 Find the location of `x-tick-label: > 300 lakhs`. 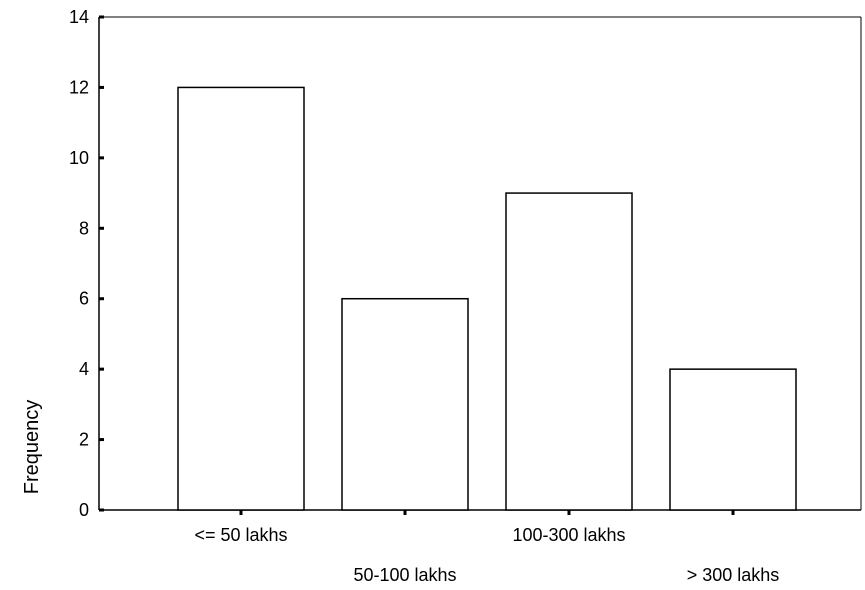

x-tick-label: > 300 lakhs is located at coordinates (733, 575).